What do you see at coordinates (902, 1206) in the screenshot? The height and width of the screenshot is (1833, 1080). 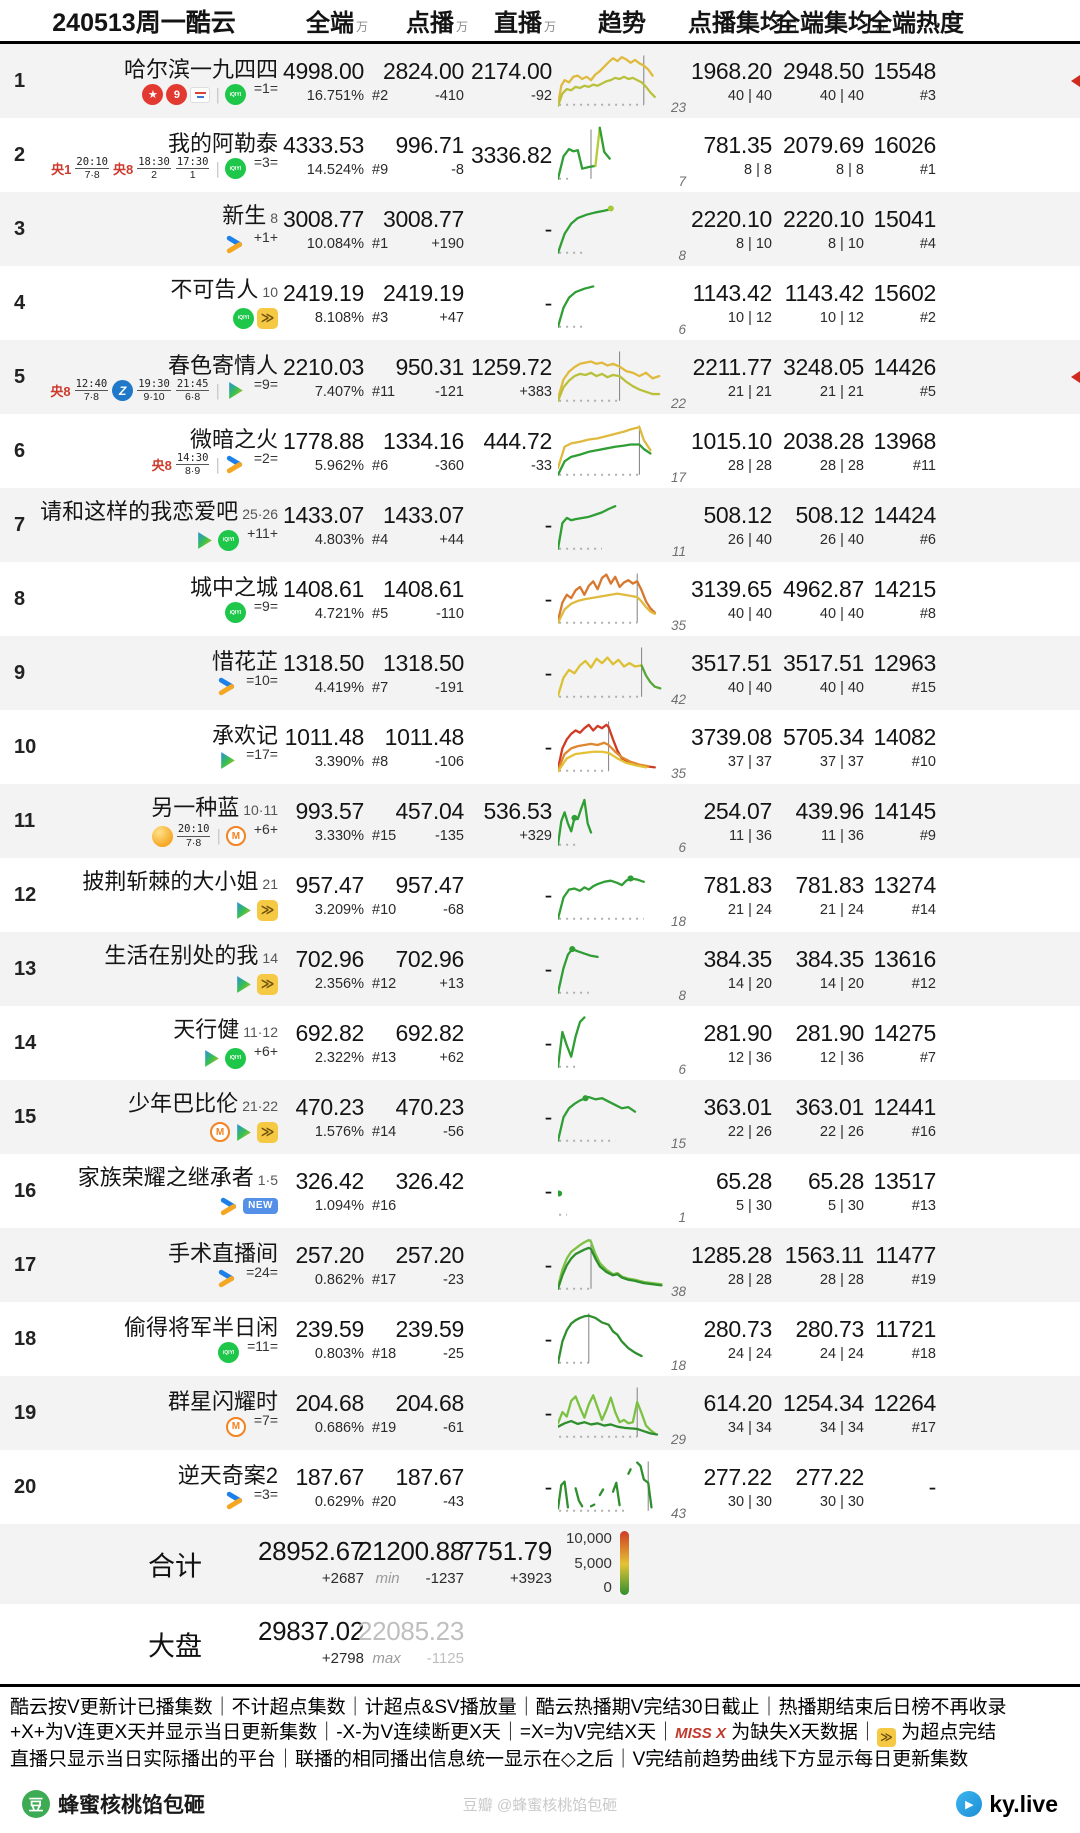 I see `heat-sub: #13` at bounding box center [902, 1206].